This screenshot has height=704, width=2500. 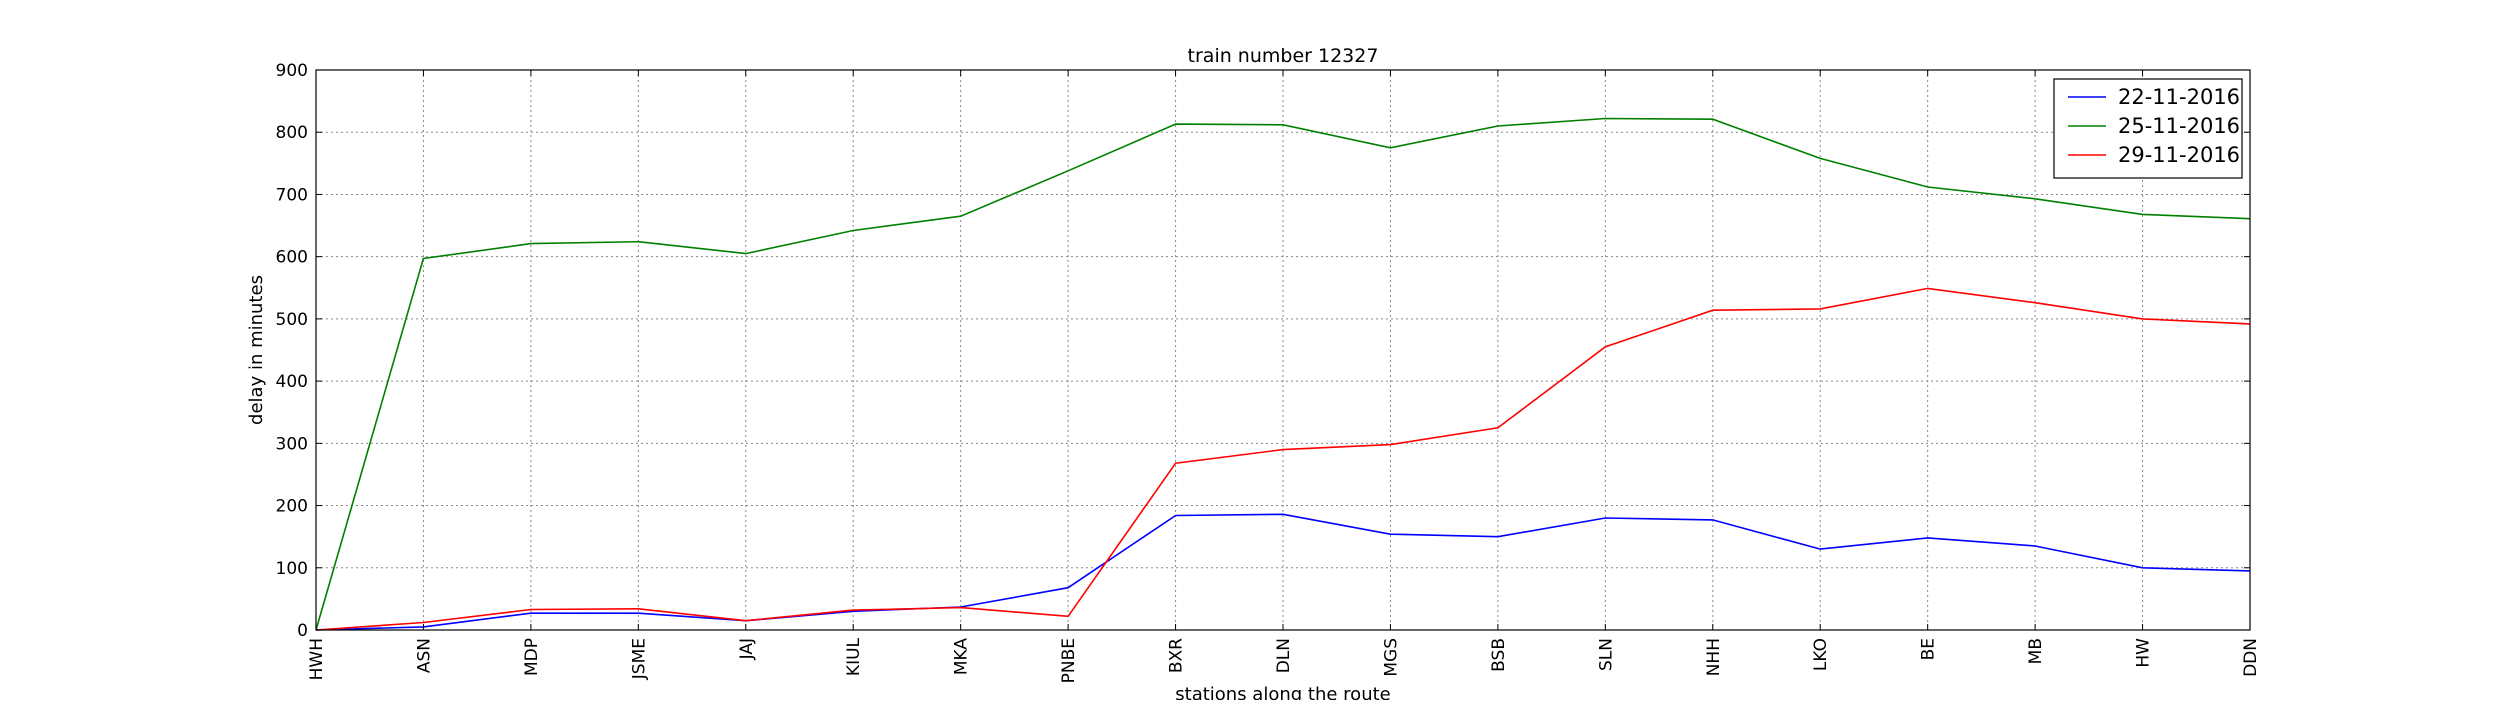 What do you see at coordinates (1391, 657) in the screenshot?
I see `x-tick-label: MGS` at bounding box center [1391, 657].